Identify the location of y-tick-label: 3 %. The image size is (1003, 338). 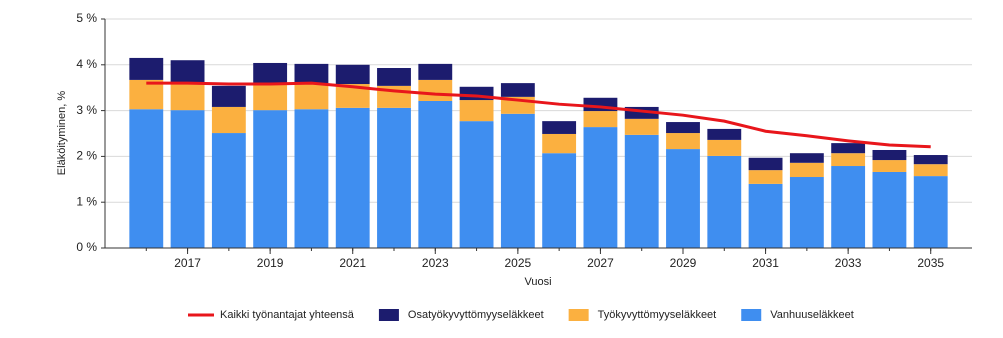
(86, 110).